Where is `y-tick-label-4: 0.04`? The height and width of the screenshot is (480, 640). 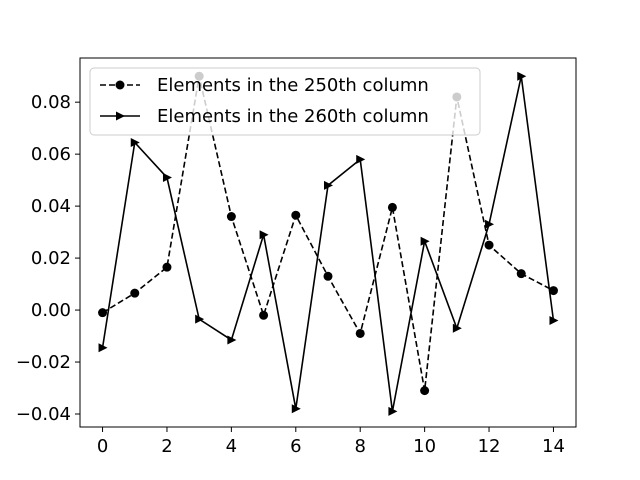 y-tick-label-4: 0.04 is located at coordinates (51, 206).